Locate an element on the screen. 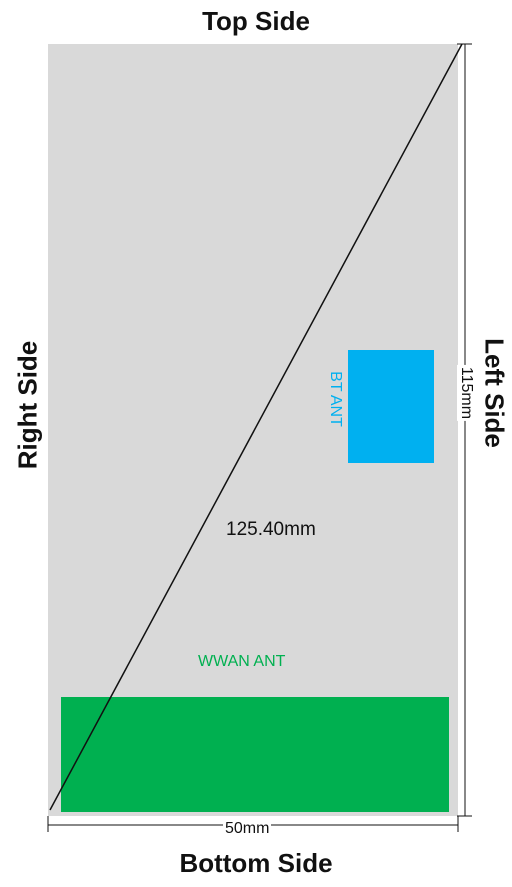 The image size is (512, 887). width-dimension-label: 50mm is located at coordinates (247, 829).